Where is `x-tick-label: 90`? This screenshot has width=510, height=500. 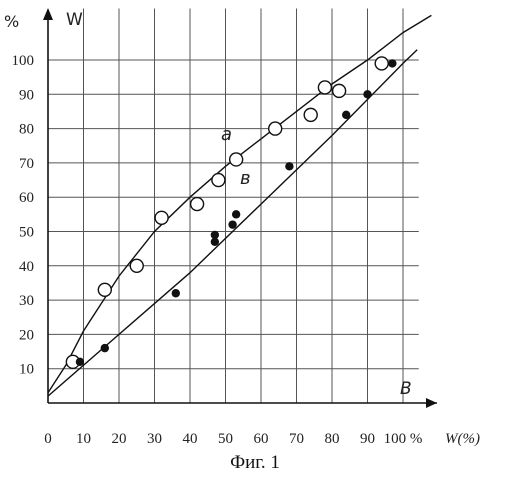
x-tick-label: 90 is located at coordinates (367, 439).